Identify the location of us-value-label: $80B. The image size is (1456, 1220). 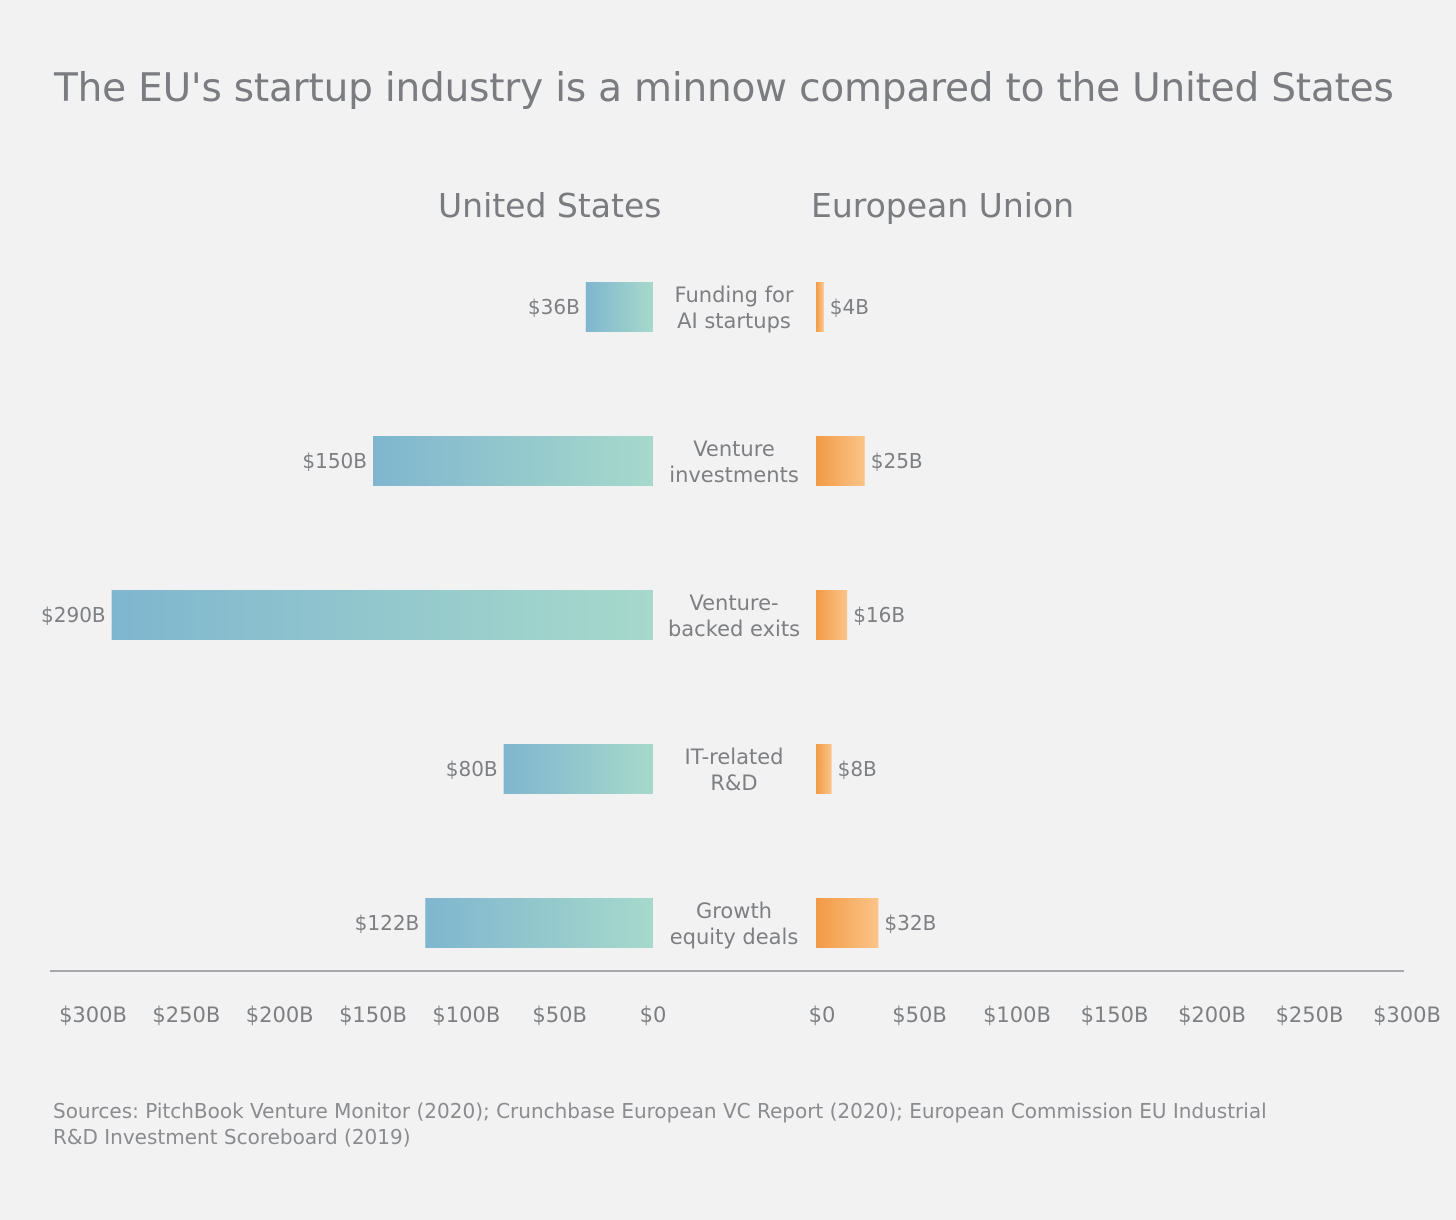
(472, 769).